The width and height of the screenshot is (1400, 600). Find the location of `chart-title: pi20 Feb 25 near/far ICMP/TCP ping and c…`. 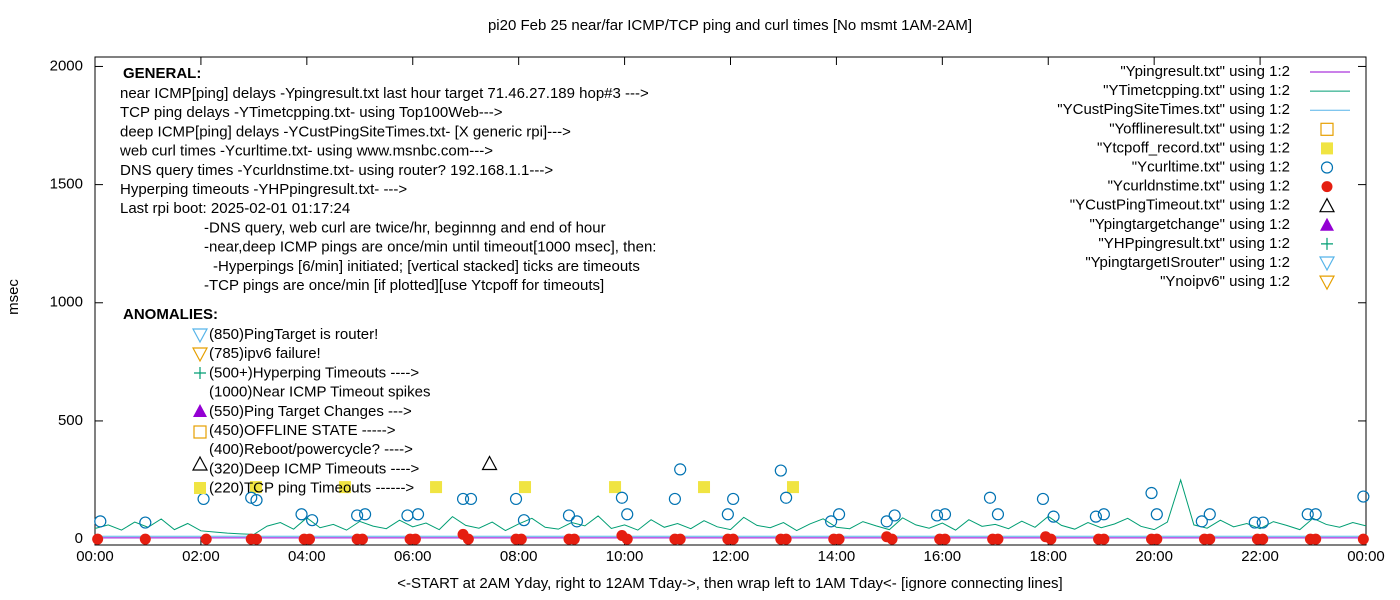

chart-title: pi20 Feb 25 near/far ICMP/TCP ping and c… is located at coordinates (730, 25).